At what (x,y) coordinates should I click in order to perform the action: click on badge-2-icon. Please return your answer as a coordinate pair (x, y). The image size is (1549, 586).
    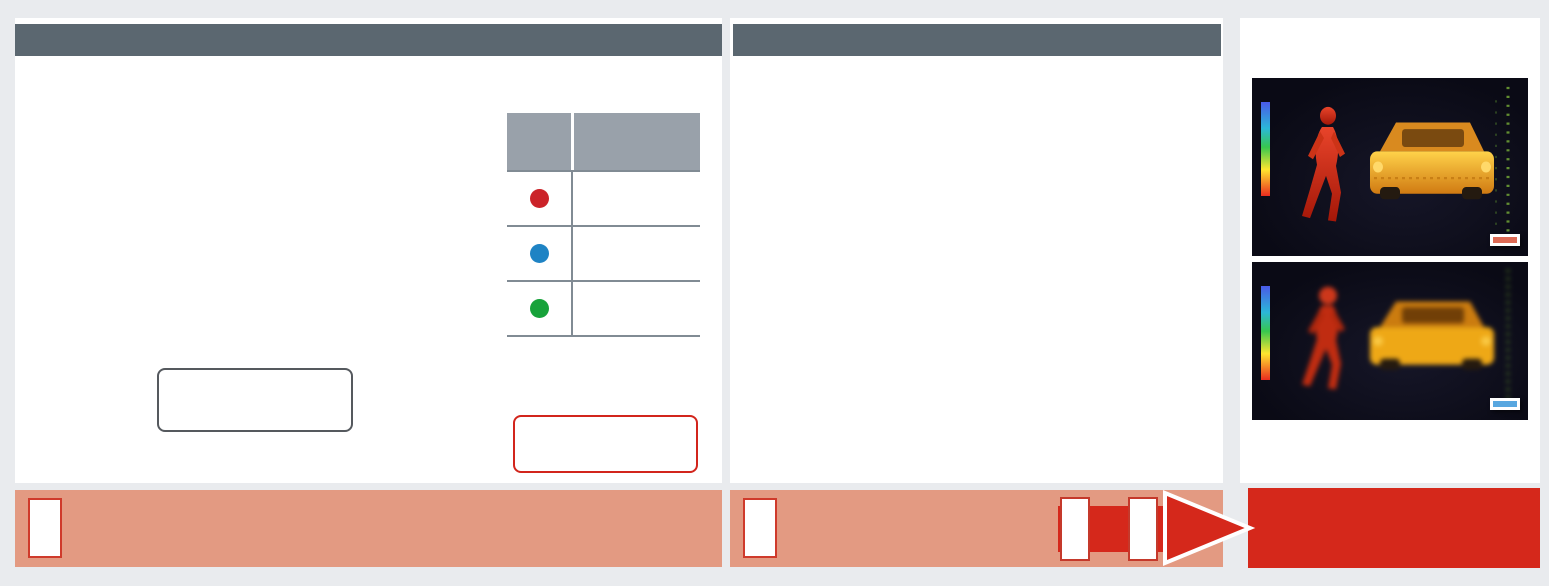
    Looking at the image, I should click on (539, 253).